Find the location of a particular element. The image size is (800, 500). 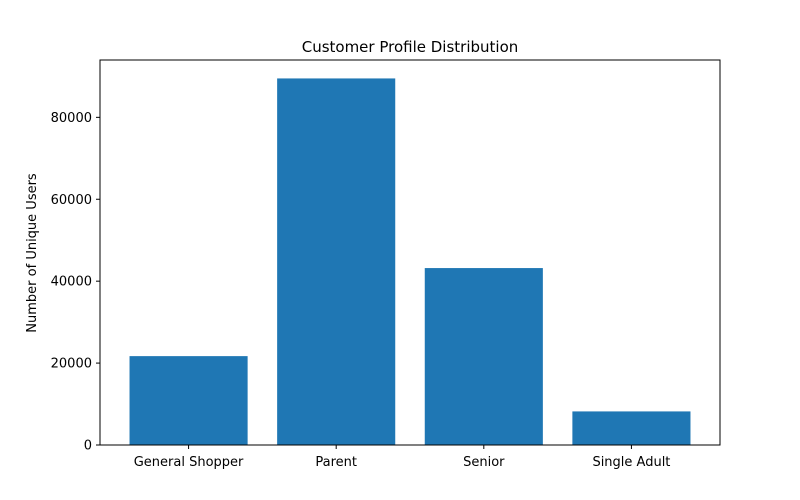

bar-single-adult is located at coordinates (631, 428).